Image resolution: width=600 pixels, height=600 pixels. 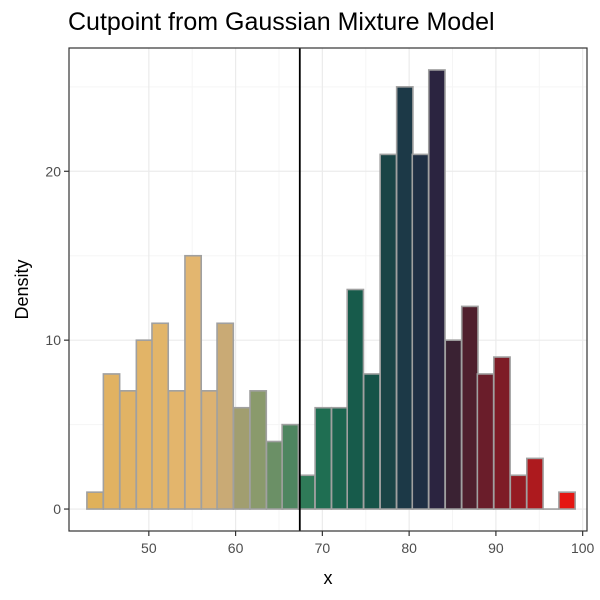 What do you see at coordinates (496, 548) in the screenshot?
I see `x-tick-label: 90` at bounding box center [496, 548].